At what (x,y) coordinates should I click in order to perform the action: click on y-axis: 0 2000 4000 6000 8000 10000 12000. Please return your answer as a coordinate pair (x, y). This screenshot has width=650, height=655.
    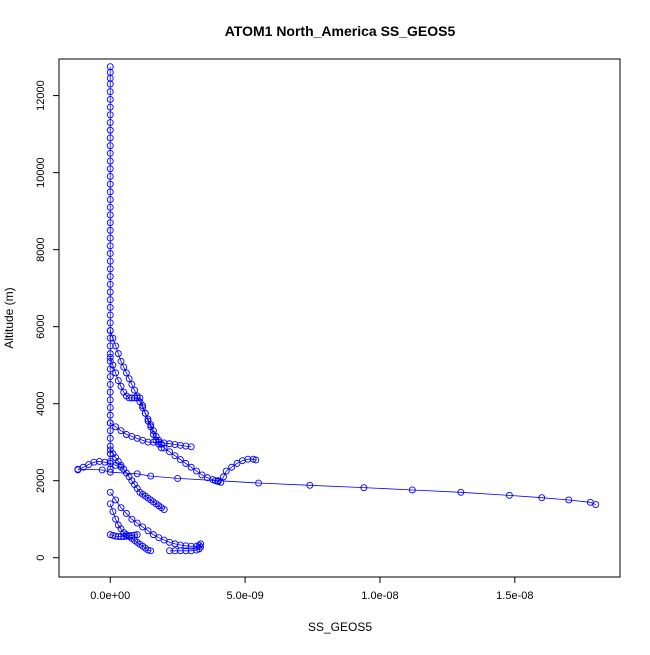
    Looking at the image, I should click on (47, 320).